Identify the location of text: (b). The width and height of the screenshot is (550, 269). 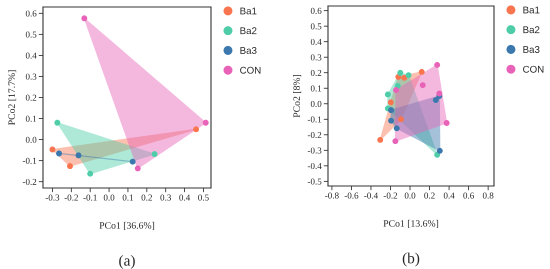
(411, 259).